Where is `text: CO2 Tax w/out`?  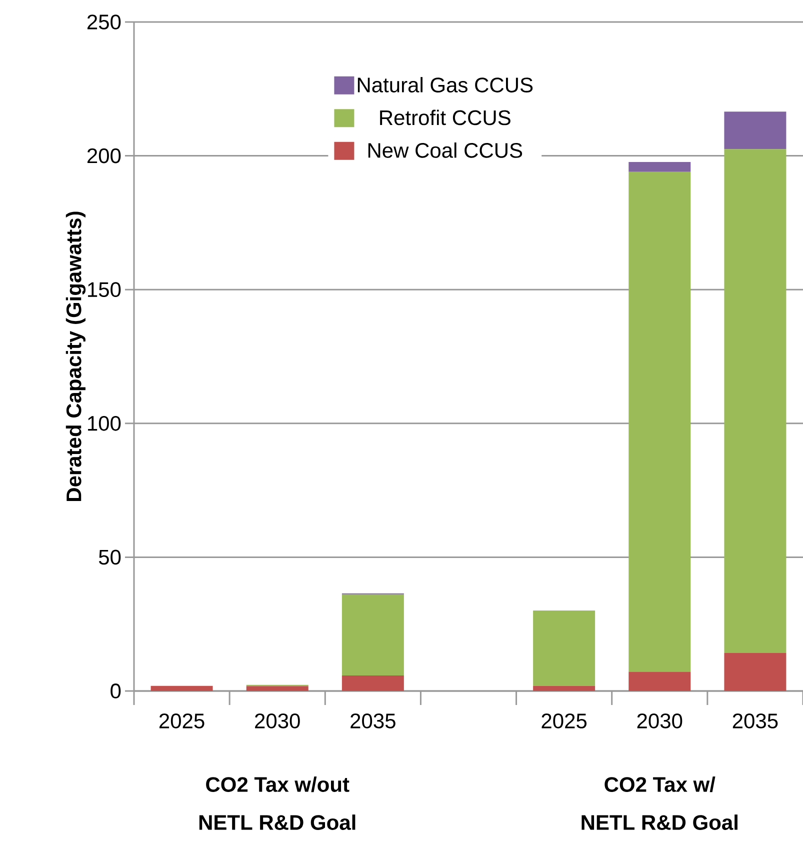
text: CO2 Tax w/out is located at coordinates (278, 784).